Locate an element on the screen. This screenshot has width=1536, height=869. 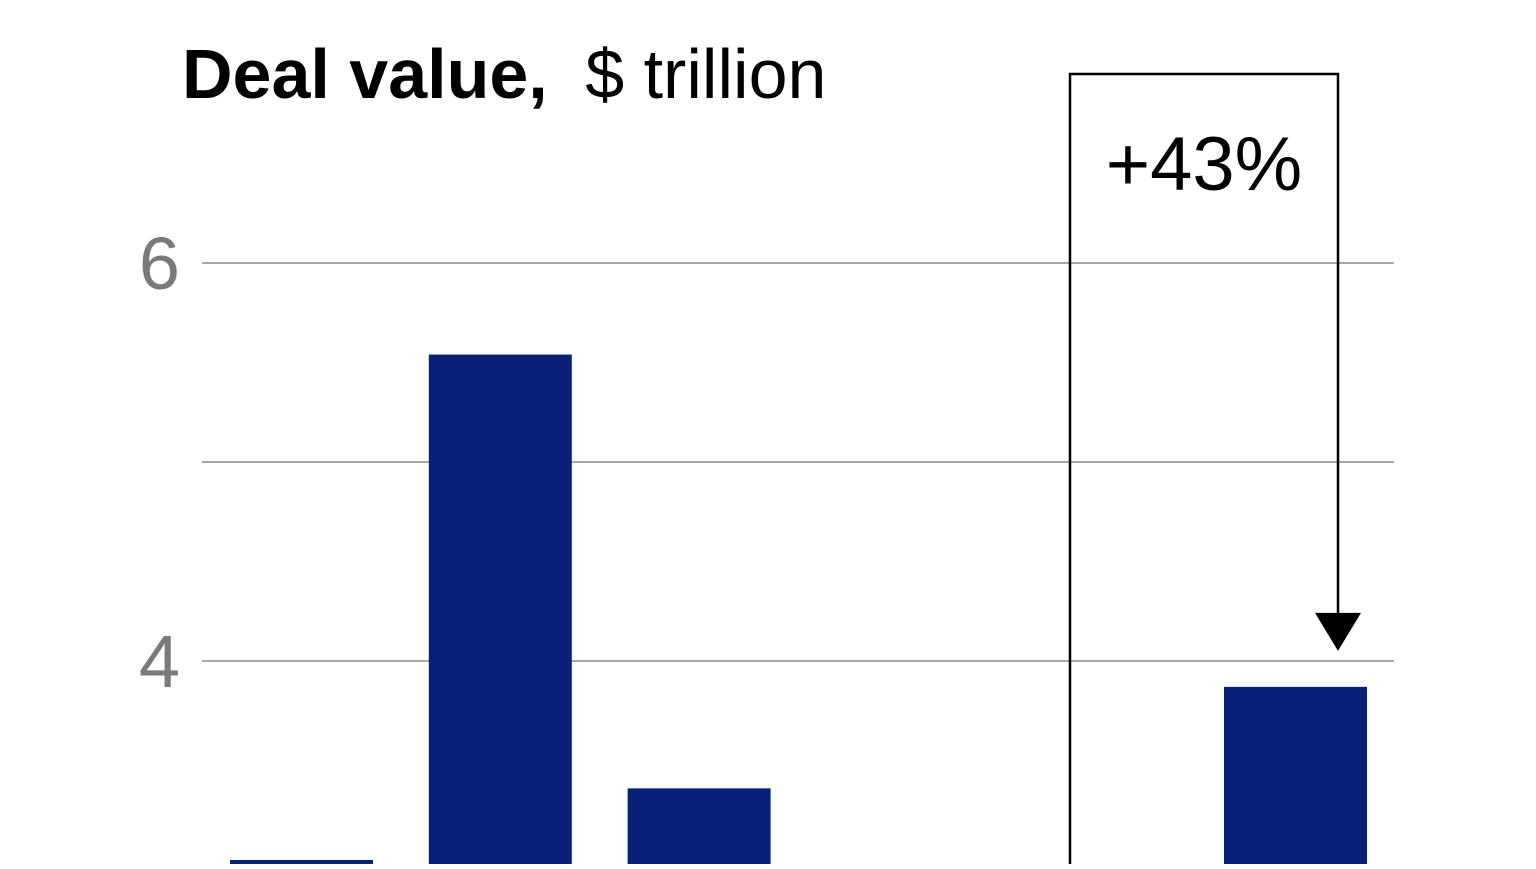
chart-title-unit: $ trillion is located at coordinates (705, 74).